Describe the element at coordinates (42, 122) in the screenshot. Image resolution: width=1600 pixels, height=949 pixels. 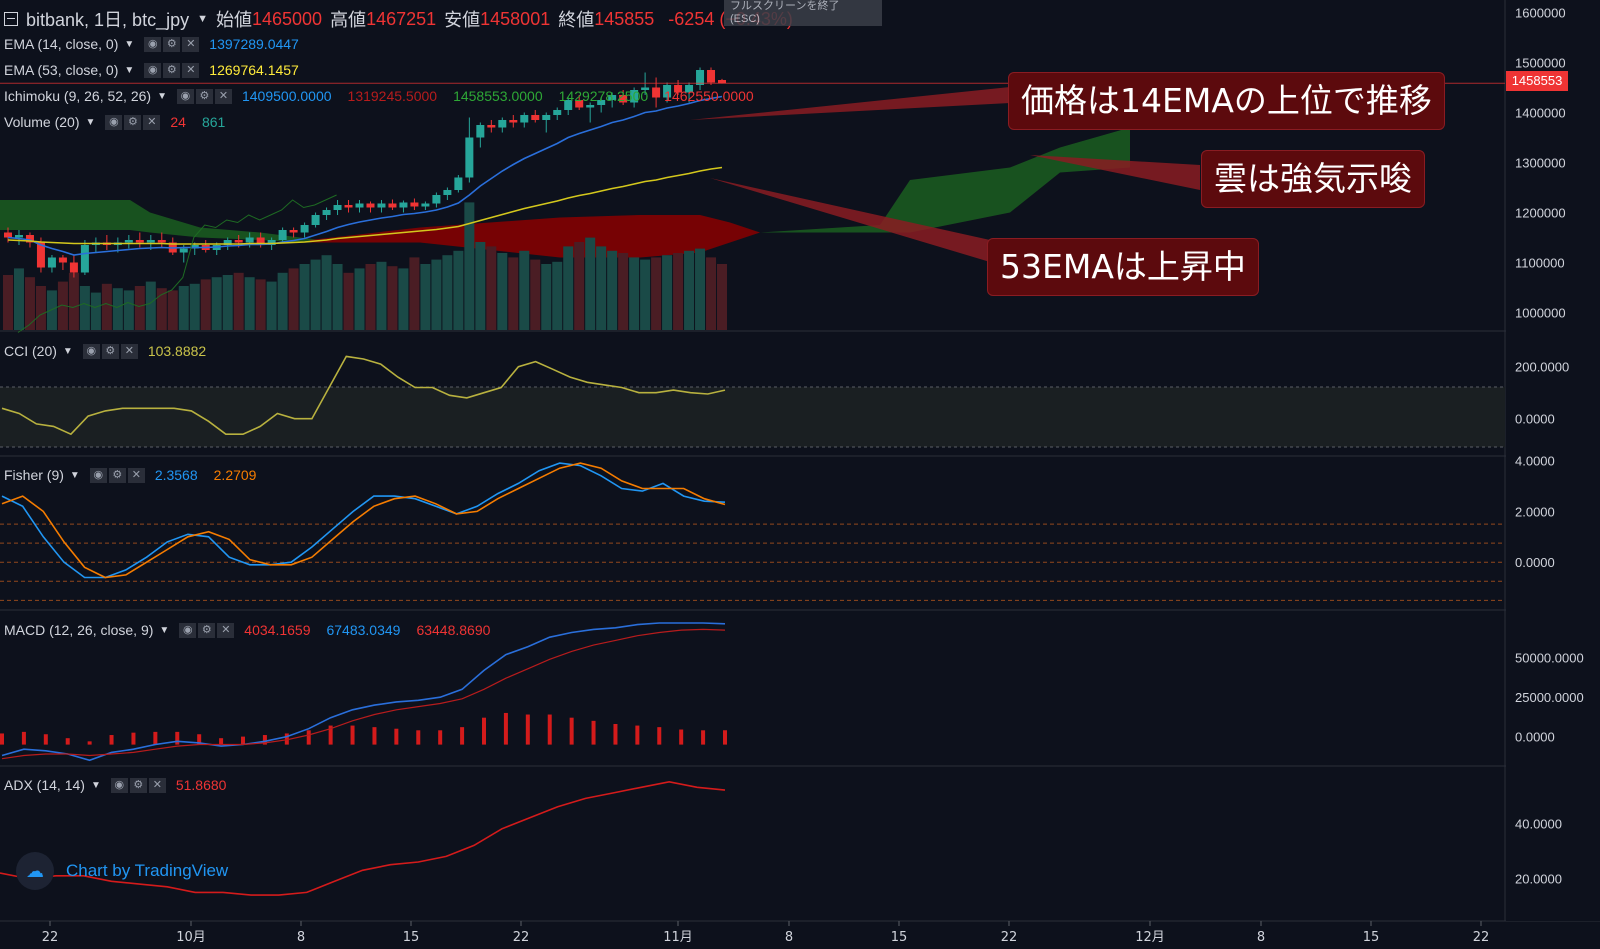
I see `legend-name: Volume (20)` at that location.